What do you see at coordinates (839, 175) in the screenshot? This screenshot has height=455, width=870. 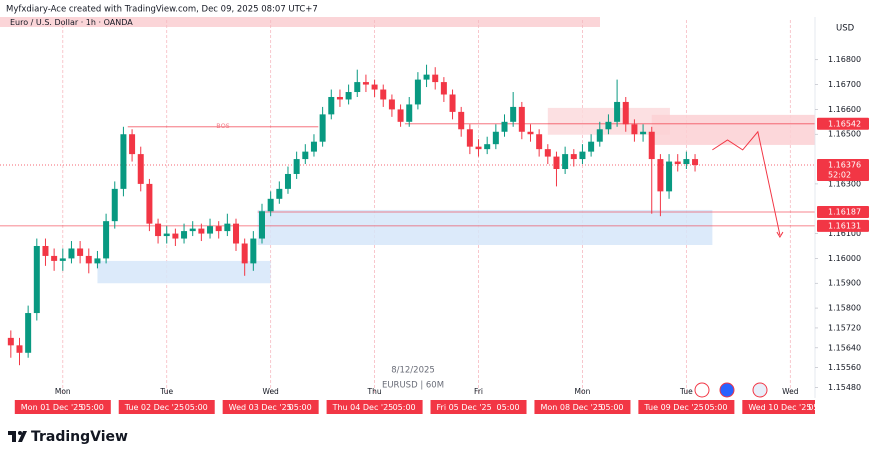 I see `countdown: 52:02` at bounding box center [839, 175].